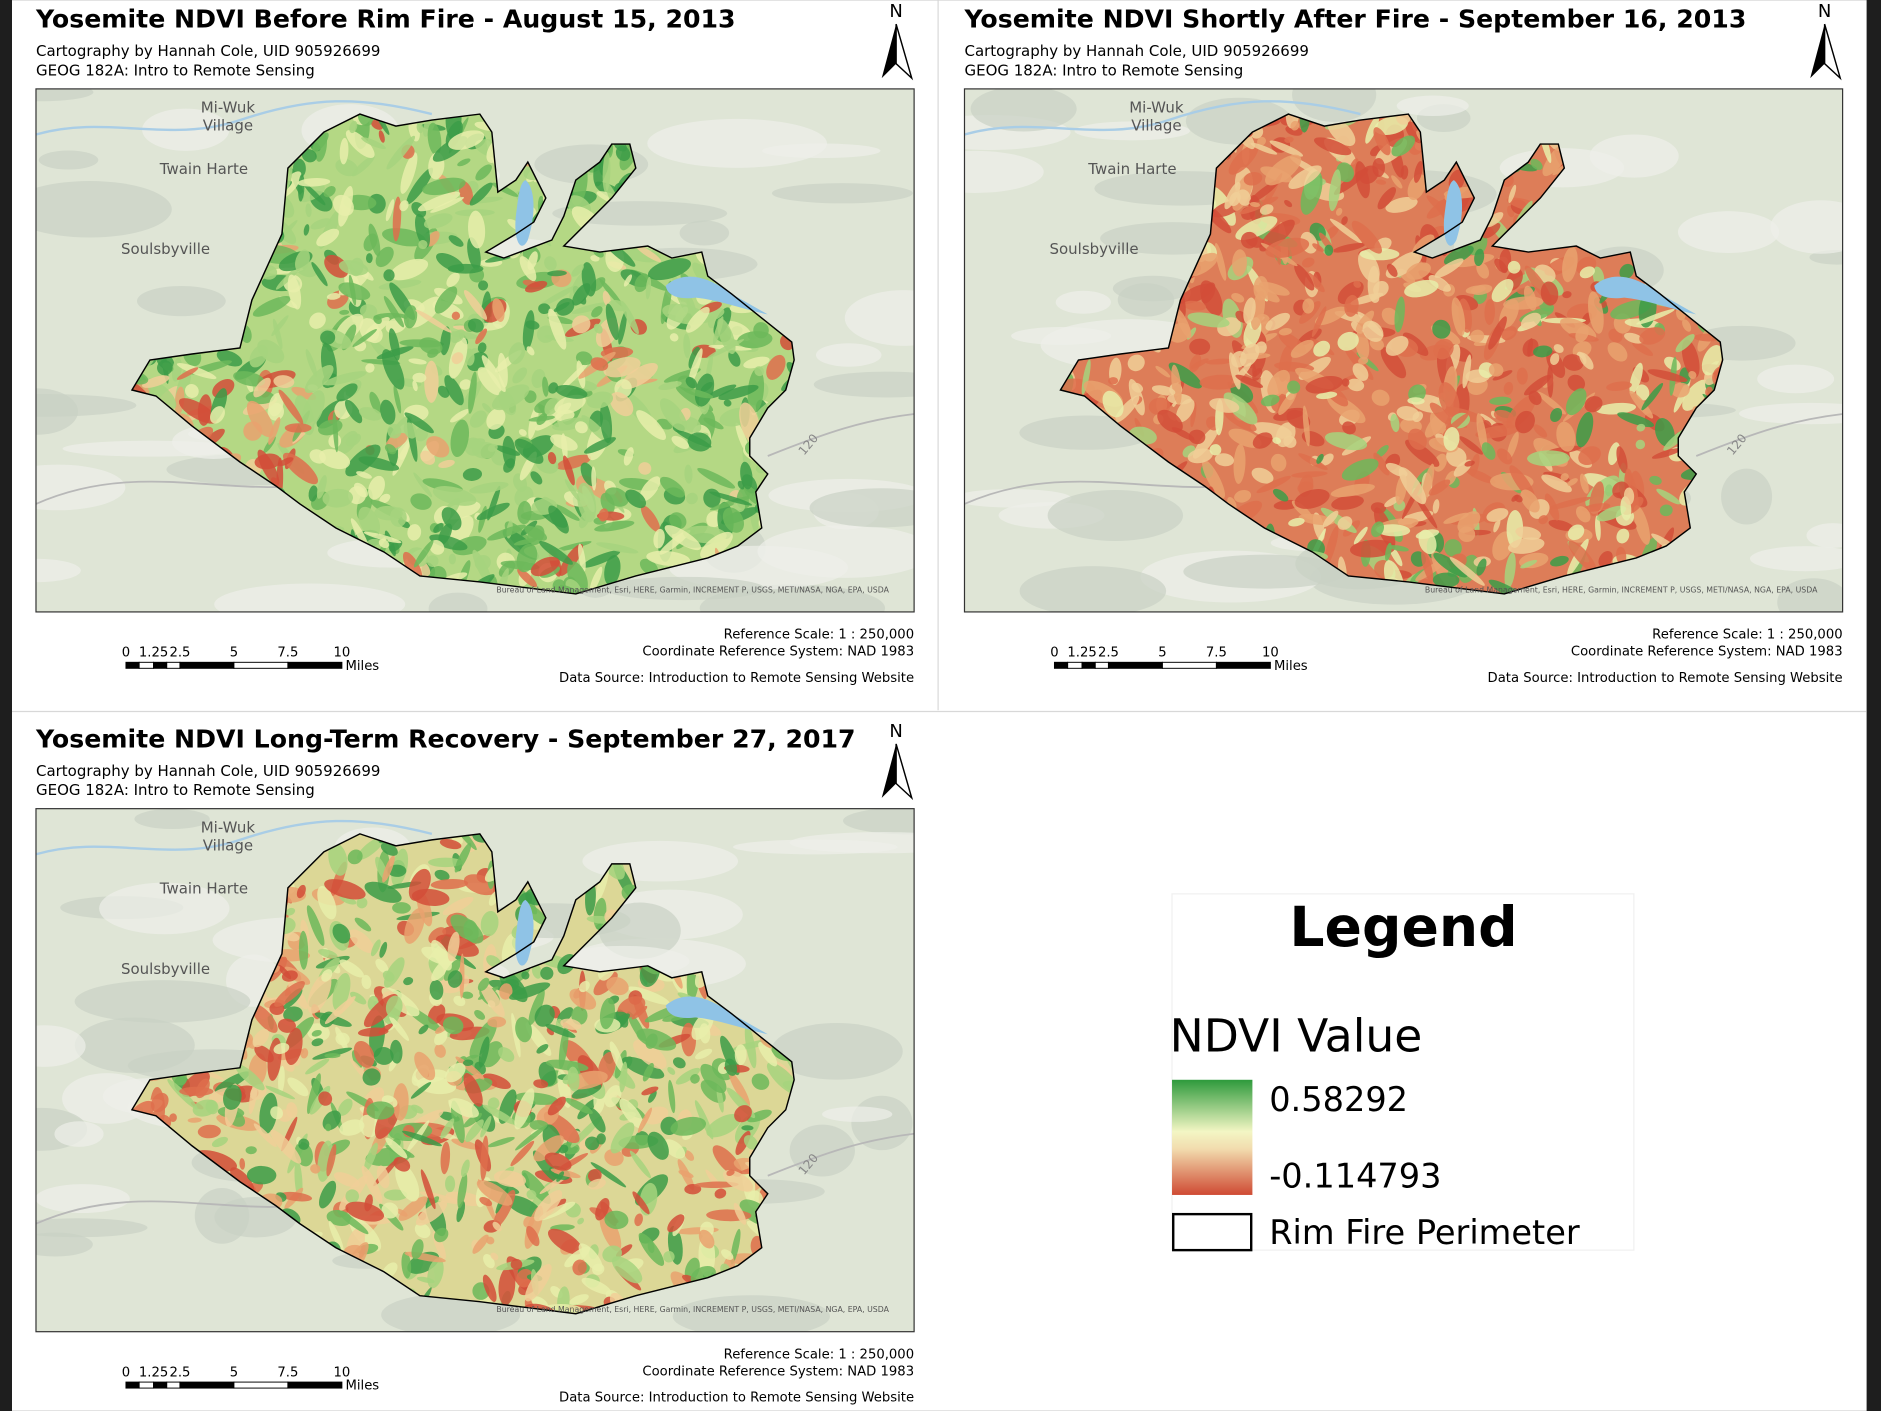  What do you see at coordinates (342, 1372) in the screenshot?
I see `scale-tick-label: 10` at bounding box center [342, 1372].